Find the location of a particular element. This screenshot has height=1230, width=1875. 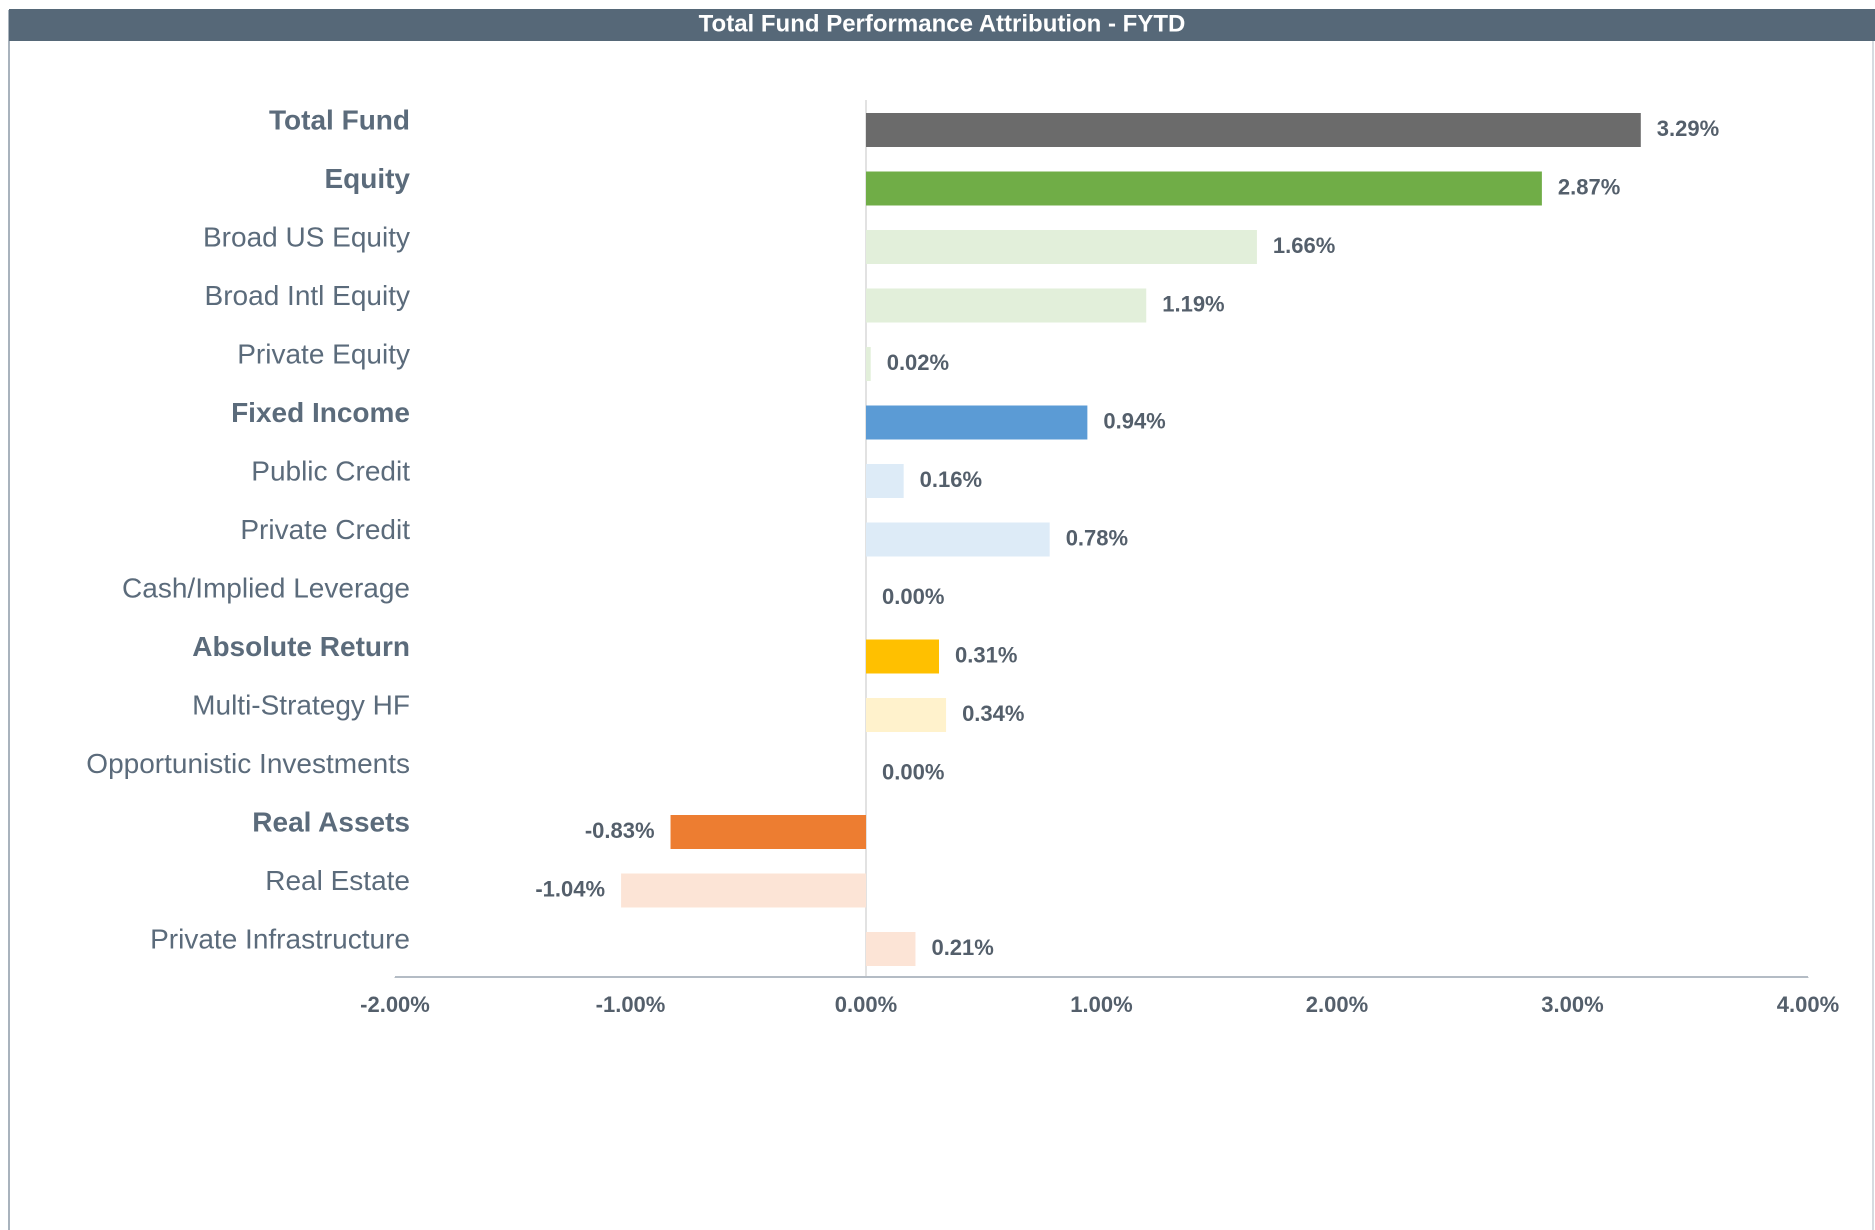

x-tick-label: -2.00% is located at coordinates (395, 1004).